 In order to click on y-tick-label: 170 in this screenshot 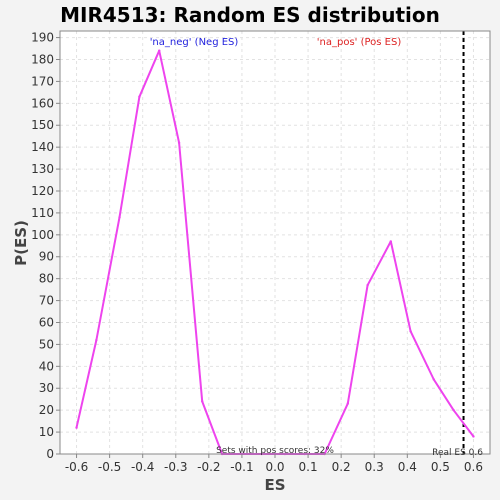, I will do `click(42, 81)`.